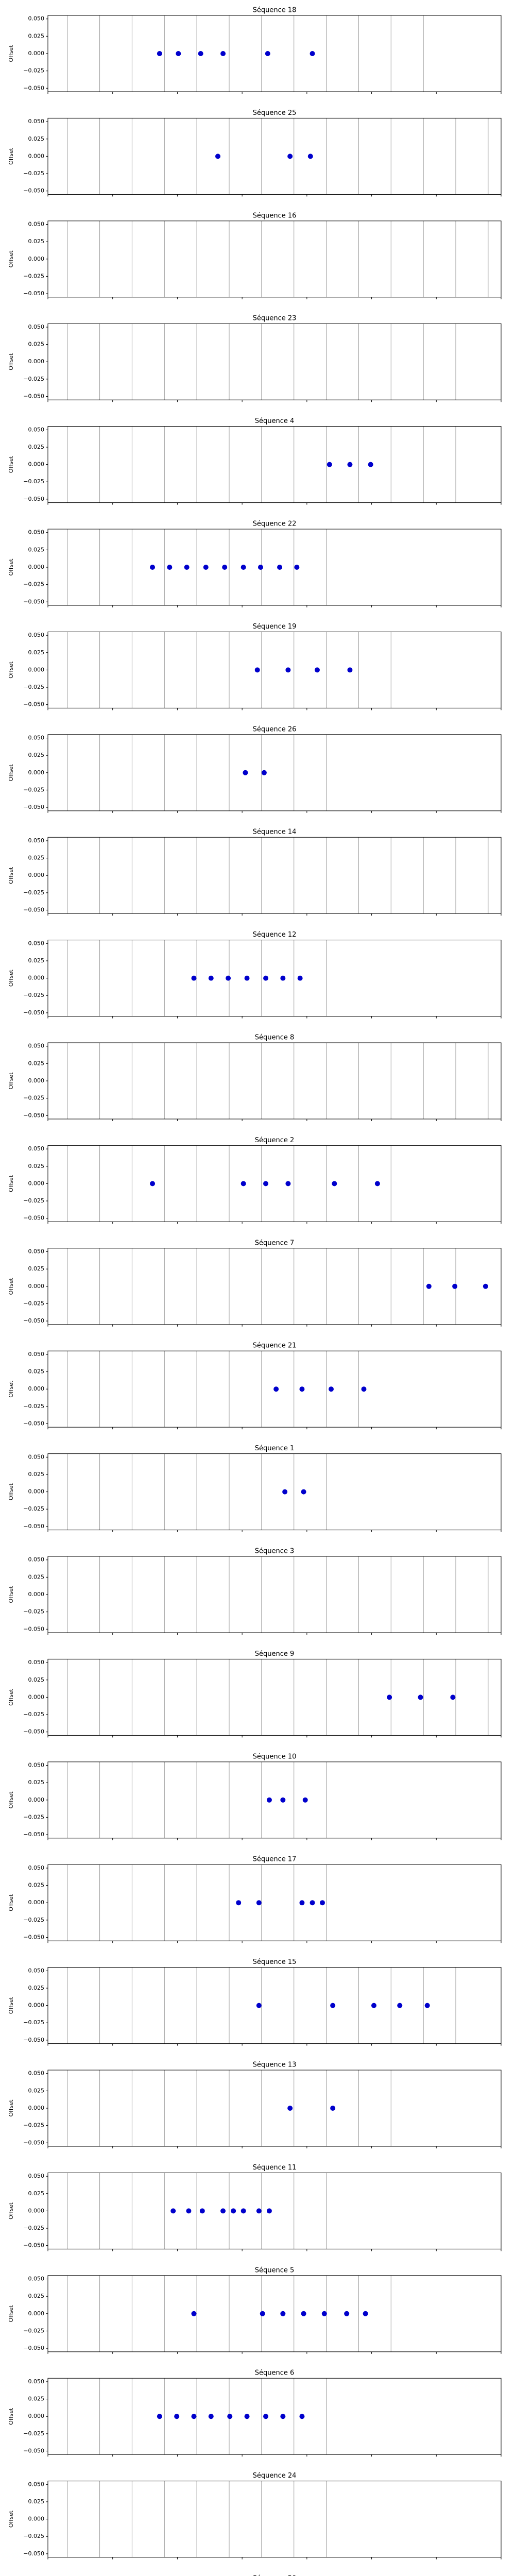 This screenshot has height=2576, width=515. Describe the element at coordinates (275, 1243) in the screenshot. I see `subplot-title: Séquence 7` at that location.